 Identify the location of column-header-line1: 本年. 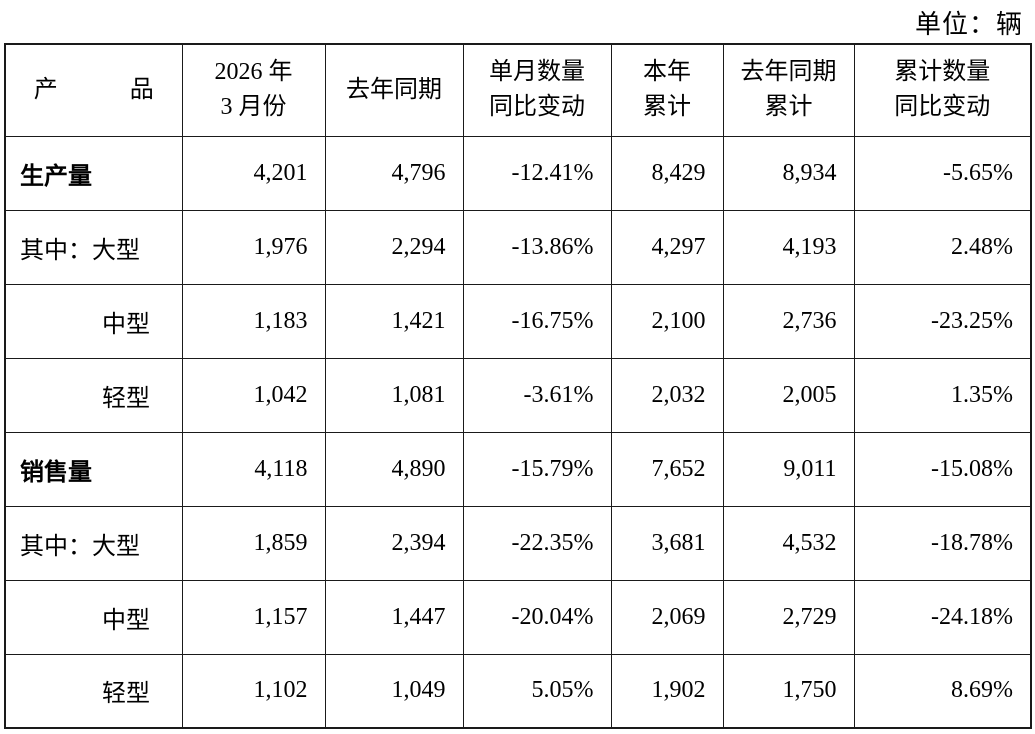
(667, 72).